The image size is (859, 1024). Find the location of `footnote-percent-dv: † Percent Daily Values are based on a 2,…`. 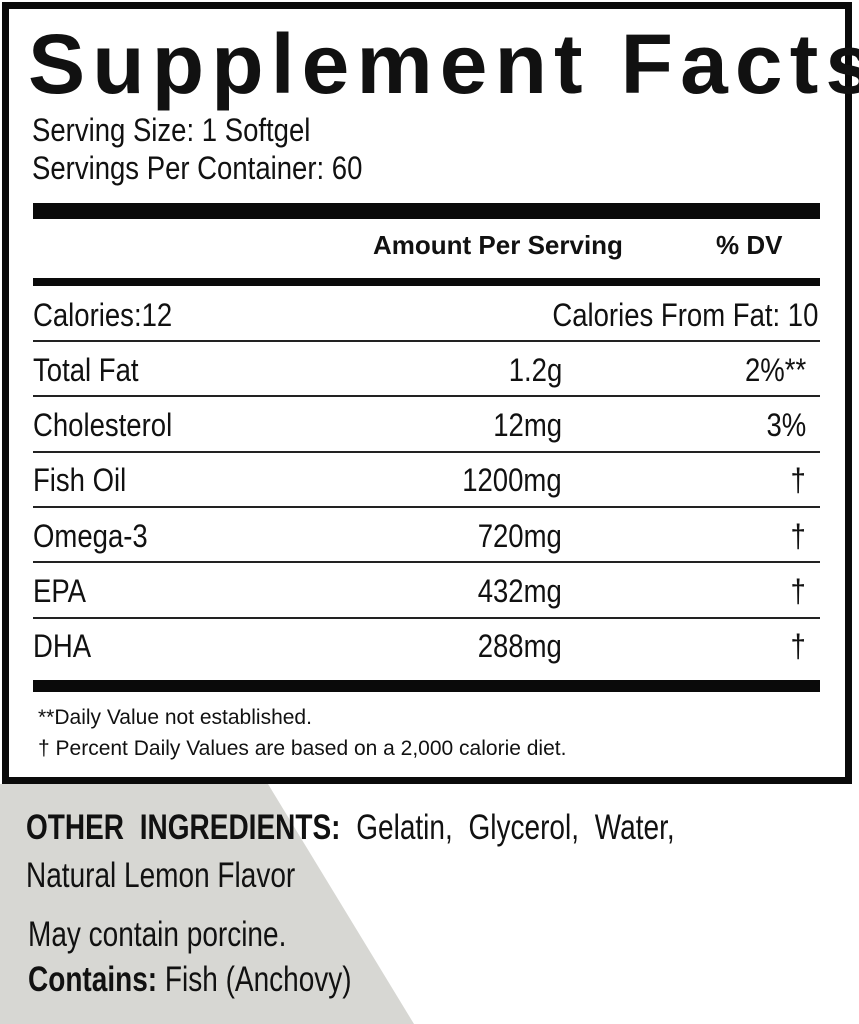

footnote-percent-dv: † Percent Daily Values are based on a 2,… is located at coordinates (302, 748).